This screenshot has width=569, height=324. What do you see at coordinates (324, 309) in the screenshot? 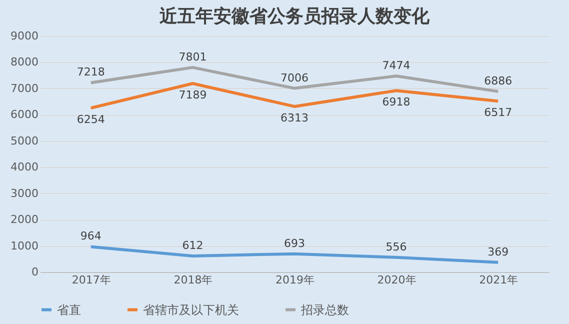
I see `legend-label: 招录总数` at bounding box center [324, 309].